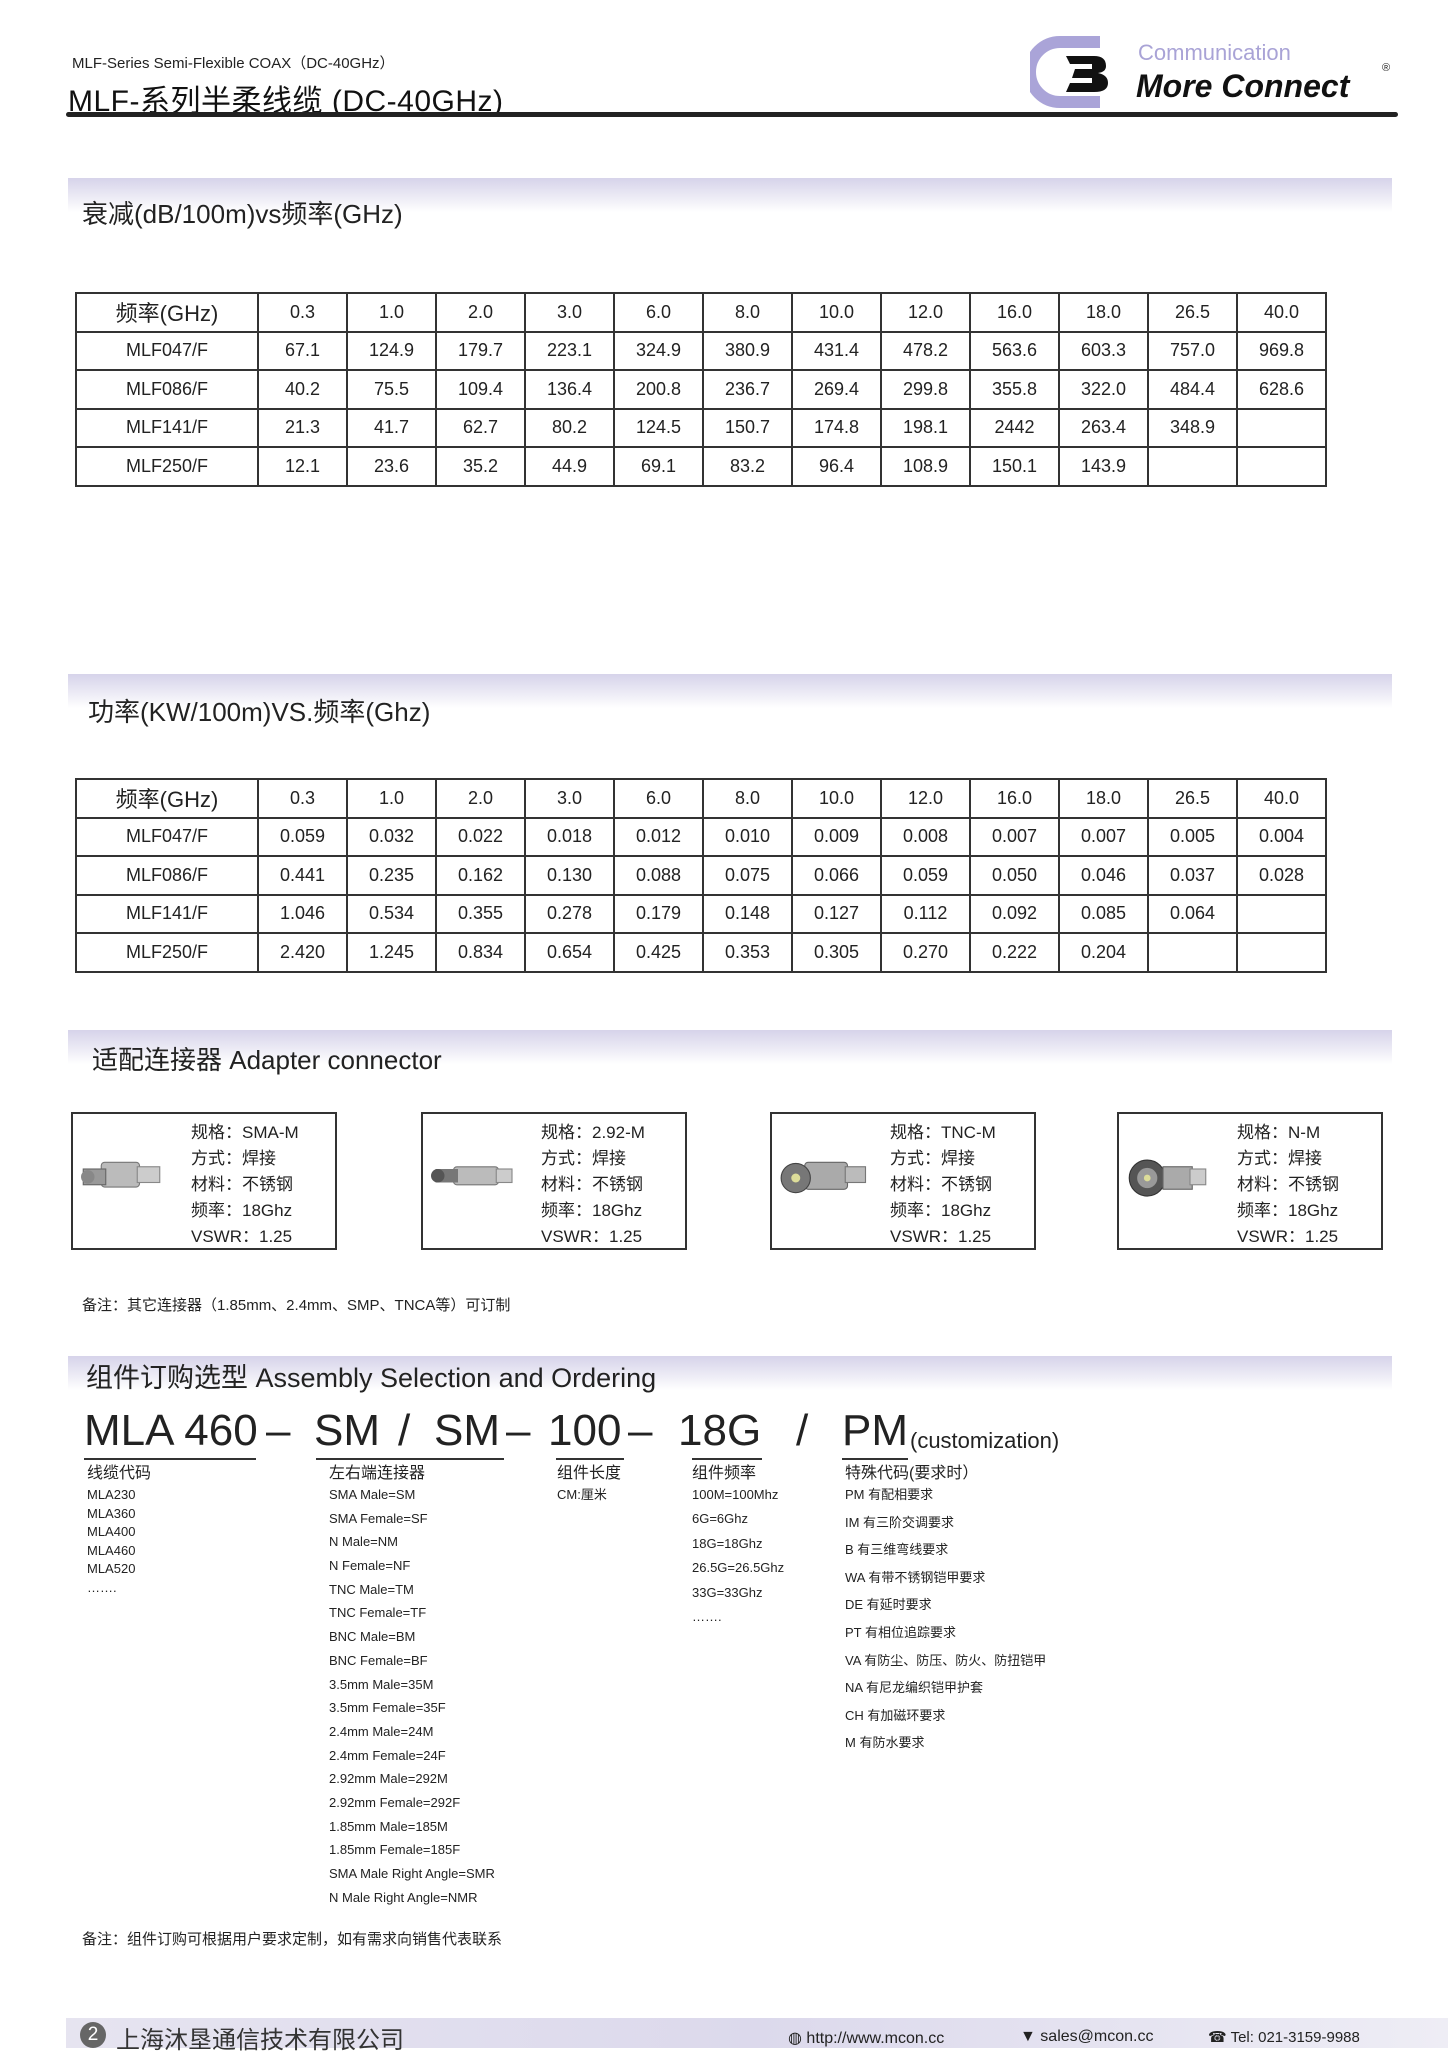  What do you see at coordinates (747, 913) in the screenshot?
I see `table-cell: 0.148` at bounding box center [747, 913].